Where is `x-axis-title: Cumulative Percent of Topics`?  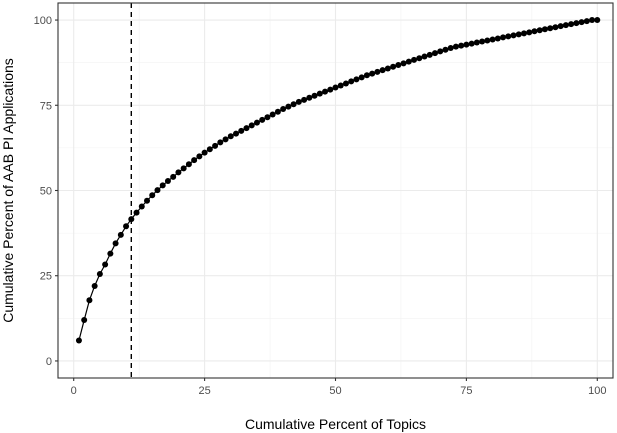 x-axis-title: Cumulative Percent of Topics is located at coordinates (335, 424).